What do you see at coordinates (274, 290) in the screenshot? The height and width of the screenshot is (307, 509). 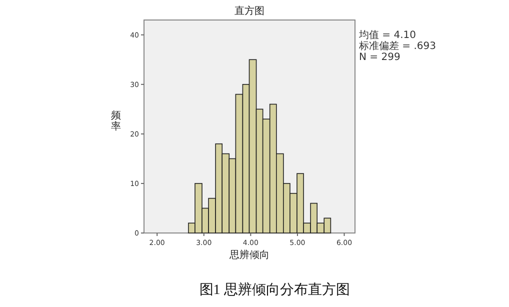 I see `caption: 图1 思辨倾向分布直方图` at bounding box center [274, 290].